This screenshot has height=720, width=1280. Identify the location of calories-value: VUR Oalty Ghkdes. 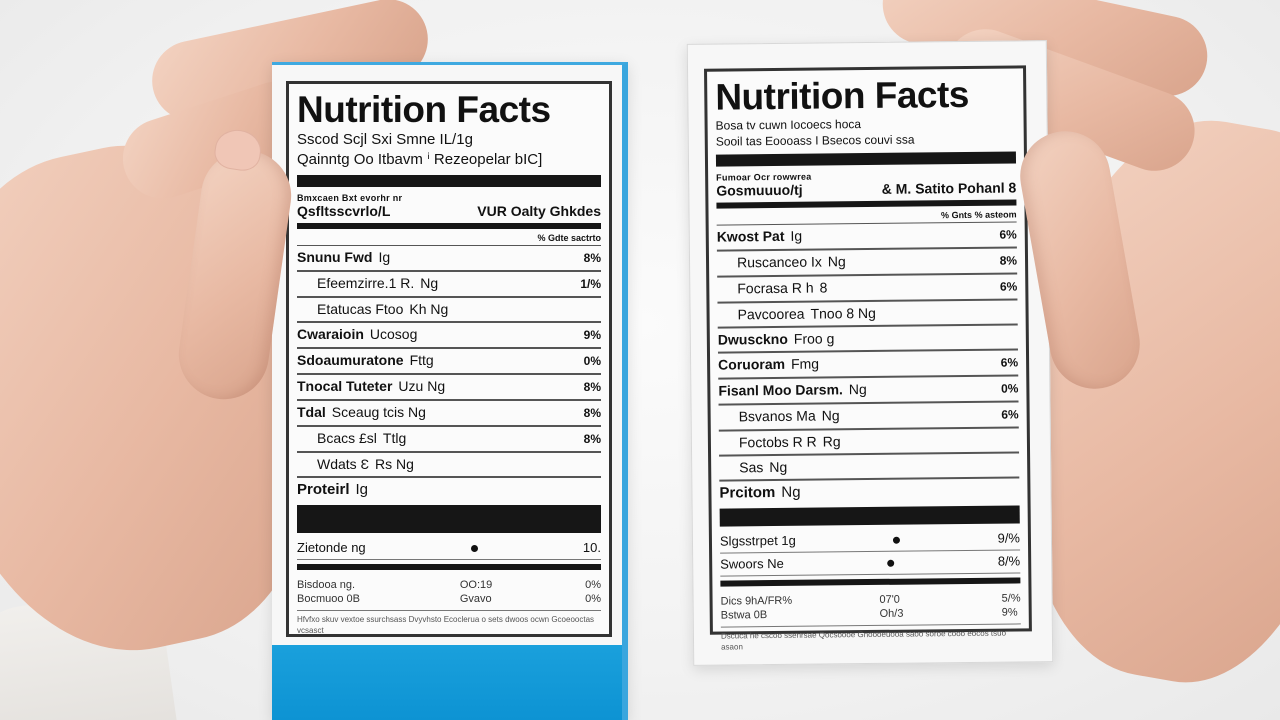
(539, 211).